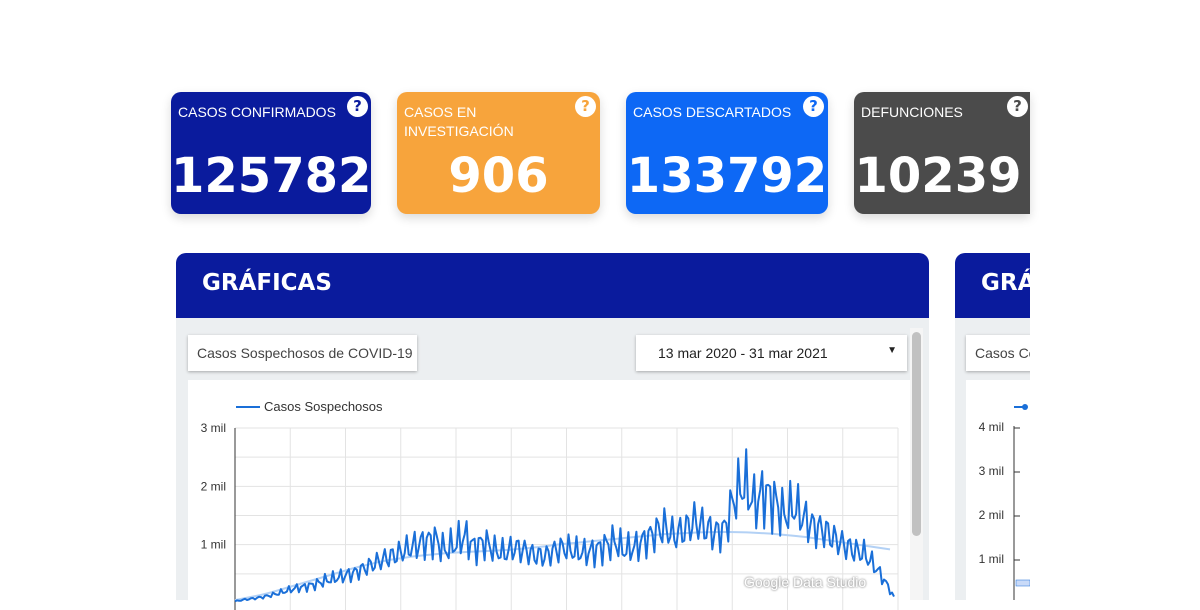  Describe the element at coordinates (1008, 283) in the screenshot. I see `second-panel-title: GRÁ` at that location.